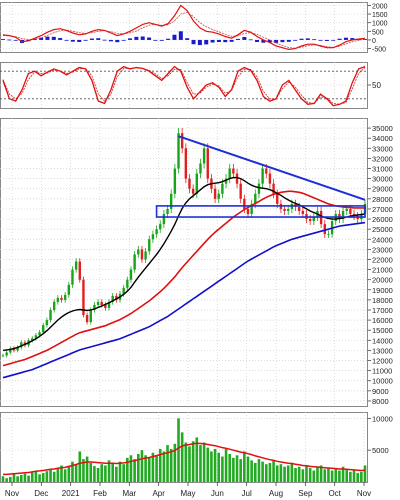  What do you see at coordinates (382, 280) in the screenshot?
I see `price-y-tick-label: 20000` at bounding box center [382, 280].